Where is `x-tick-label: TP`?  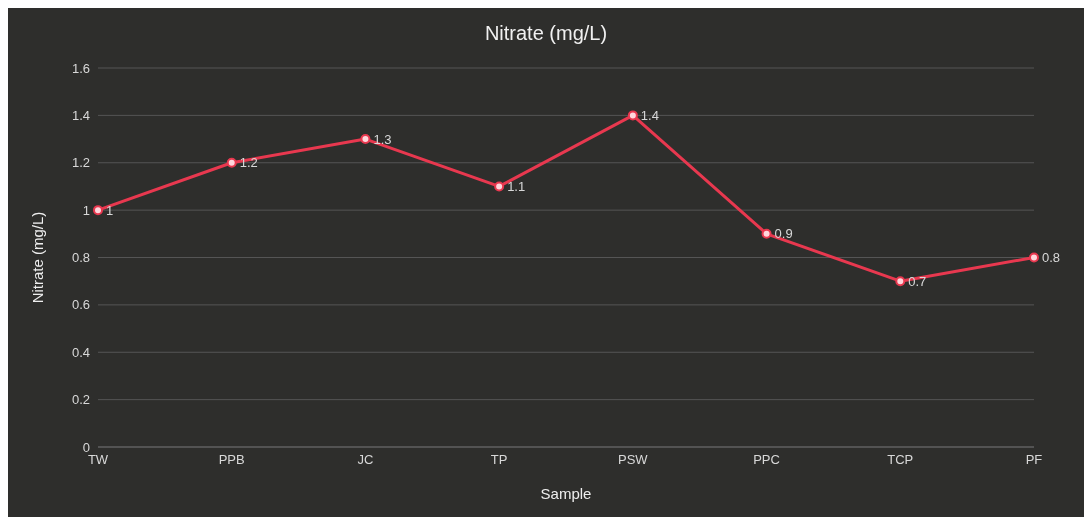
x-tick-label: TP is located at coordinates (499, 460).